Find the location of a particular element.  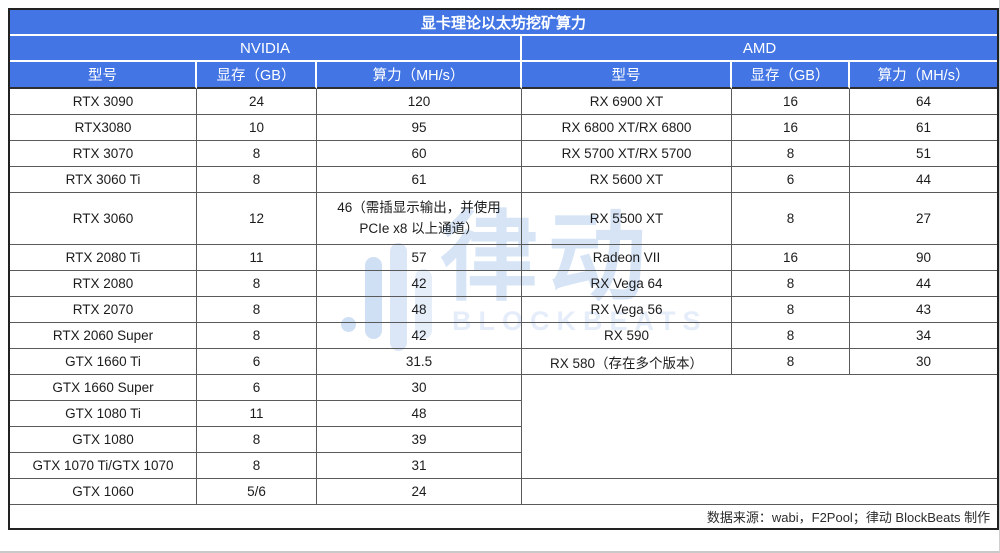

amd-model-cell: RX 5600 XT is located at coordinates (627, 180).